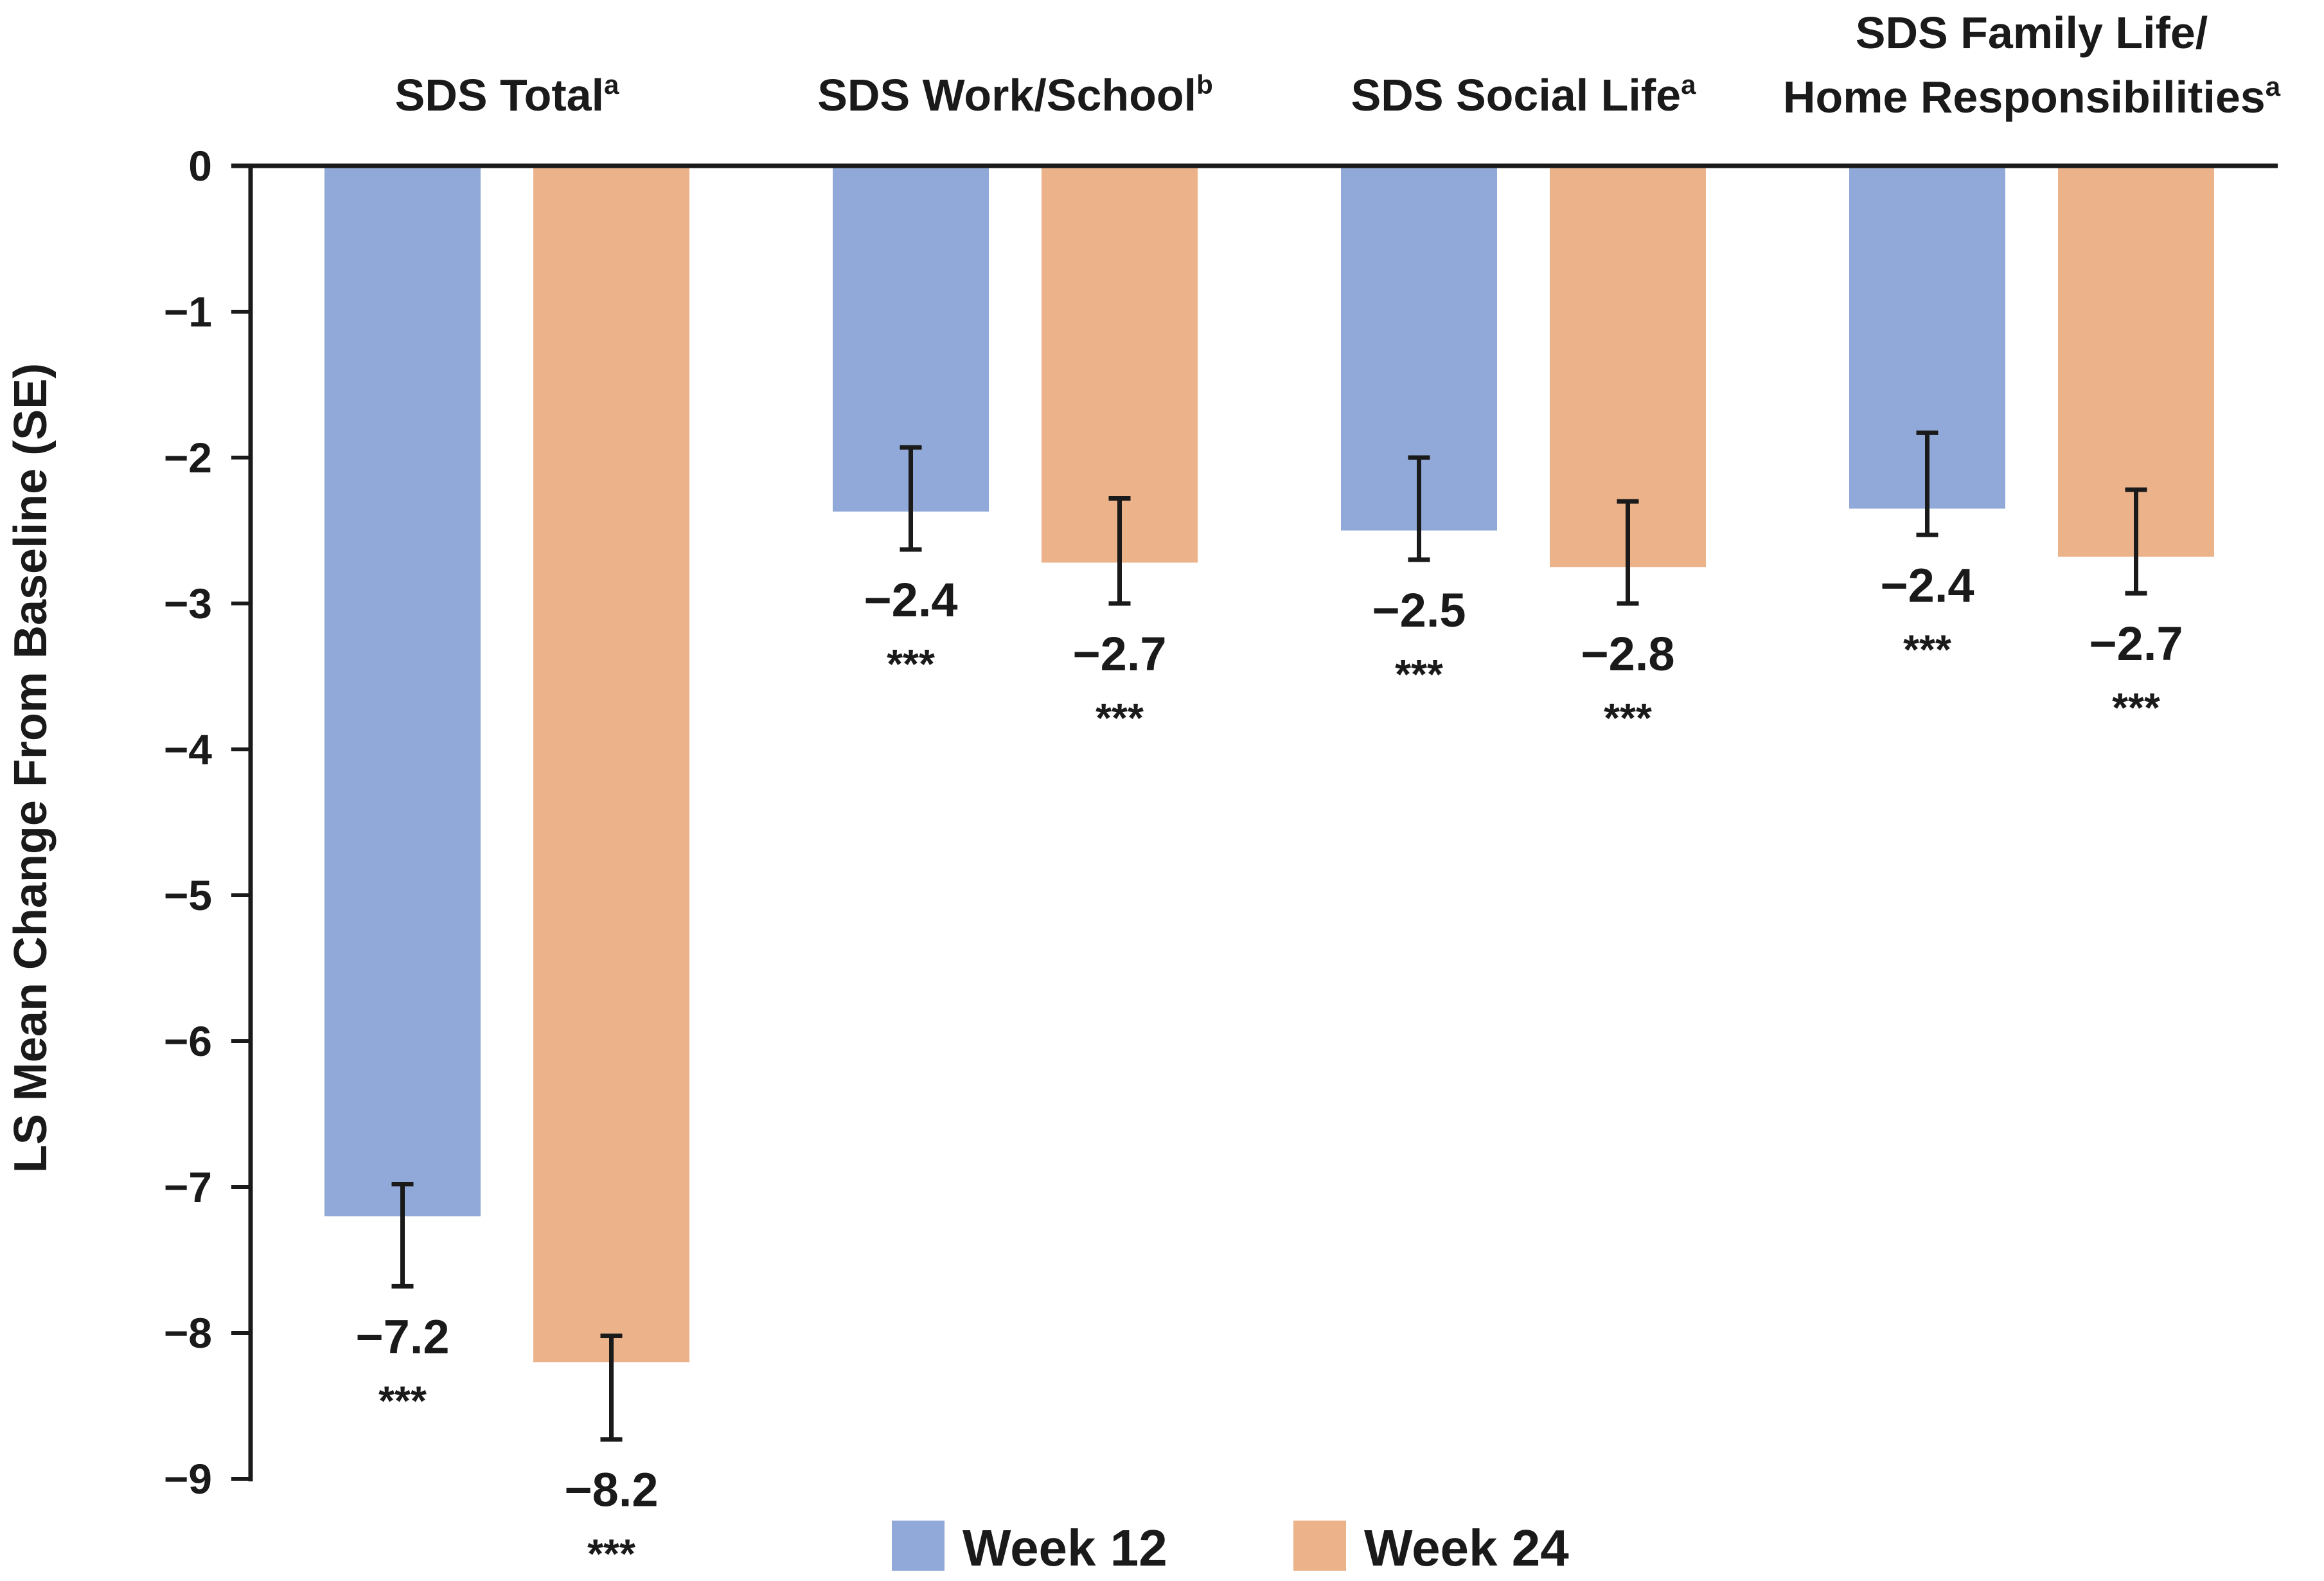 Image resolution: width=2324 pixels, height=1581 pixels. What do you see at coordinates (402, 1336) in the screenshot?
I see `data-label: −7.2` at bounding box center [402, 1336].